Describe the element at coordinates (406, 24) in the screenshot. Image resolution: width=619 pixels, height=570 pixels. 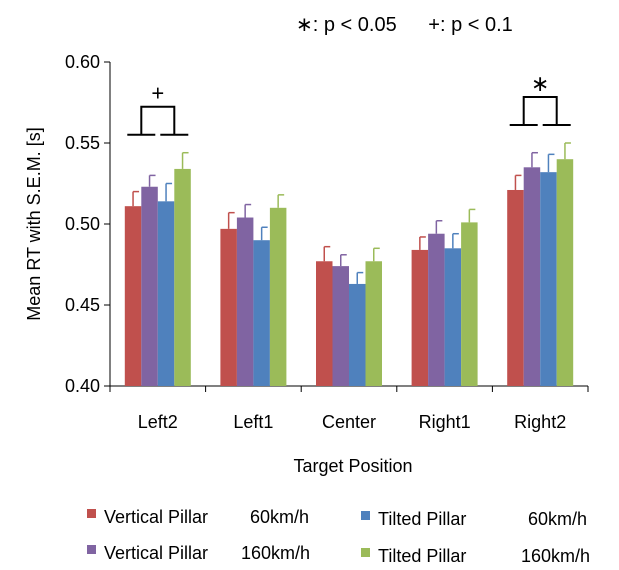
I see `significance-legend: ∗: p < 0.05 +: p < 0.1` at that location.